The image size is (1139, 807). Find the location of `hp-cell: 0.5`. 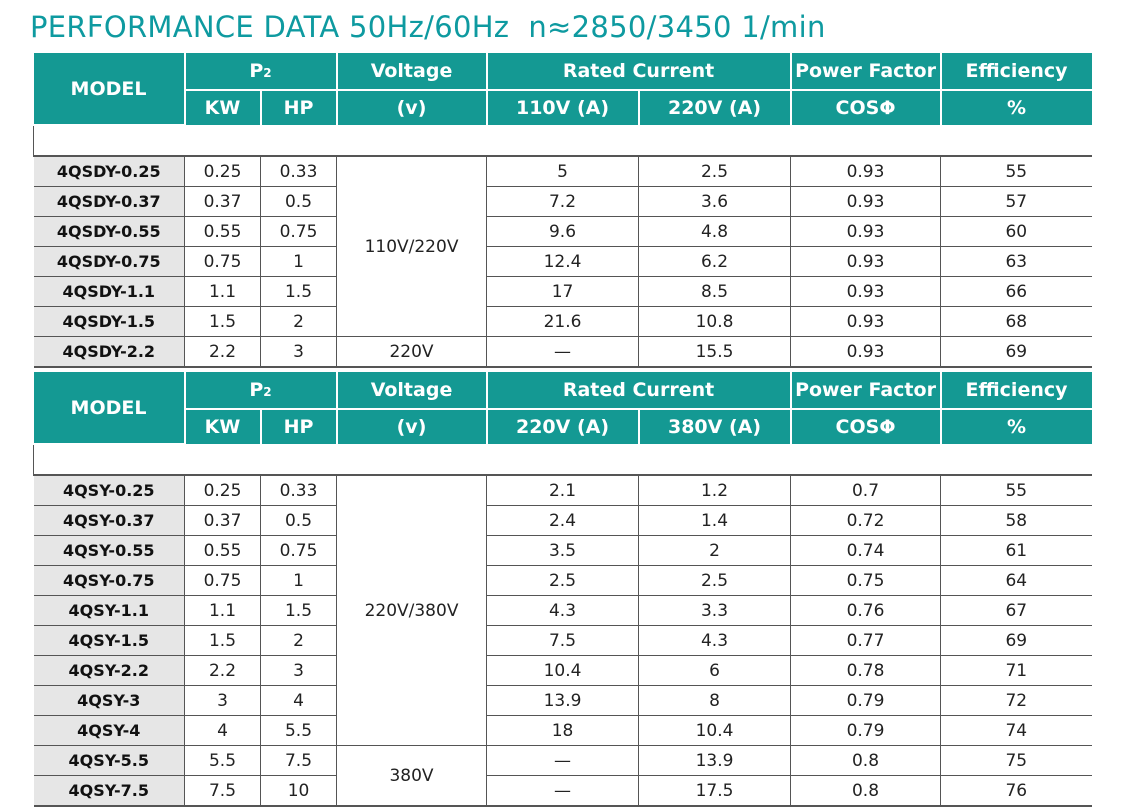

hp-cell: 0.5 is located at coordinates (298, 201).